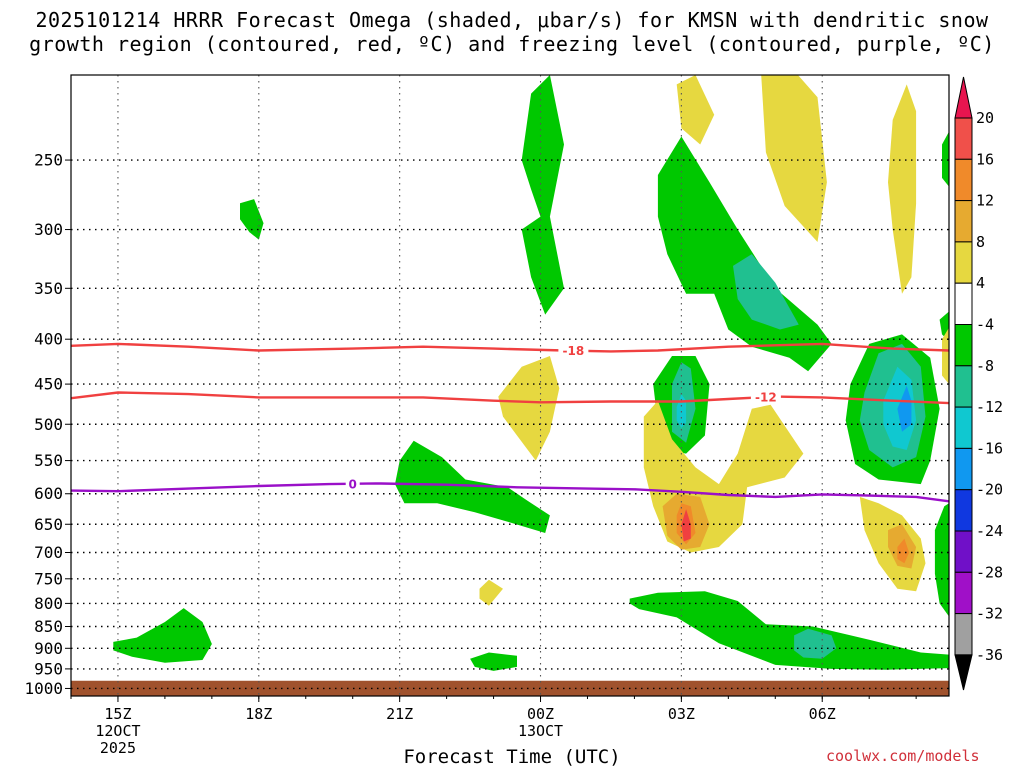  Describe the element at coordinates (258, 714) in the screenshot. I see `x-tick-label-18Z: 18Z` at that location.